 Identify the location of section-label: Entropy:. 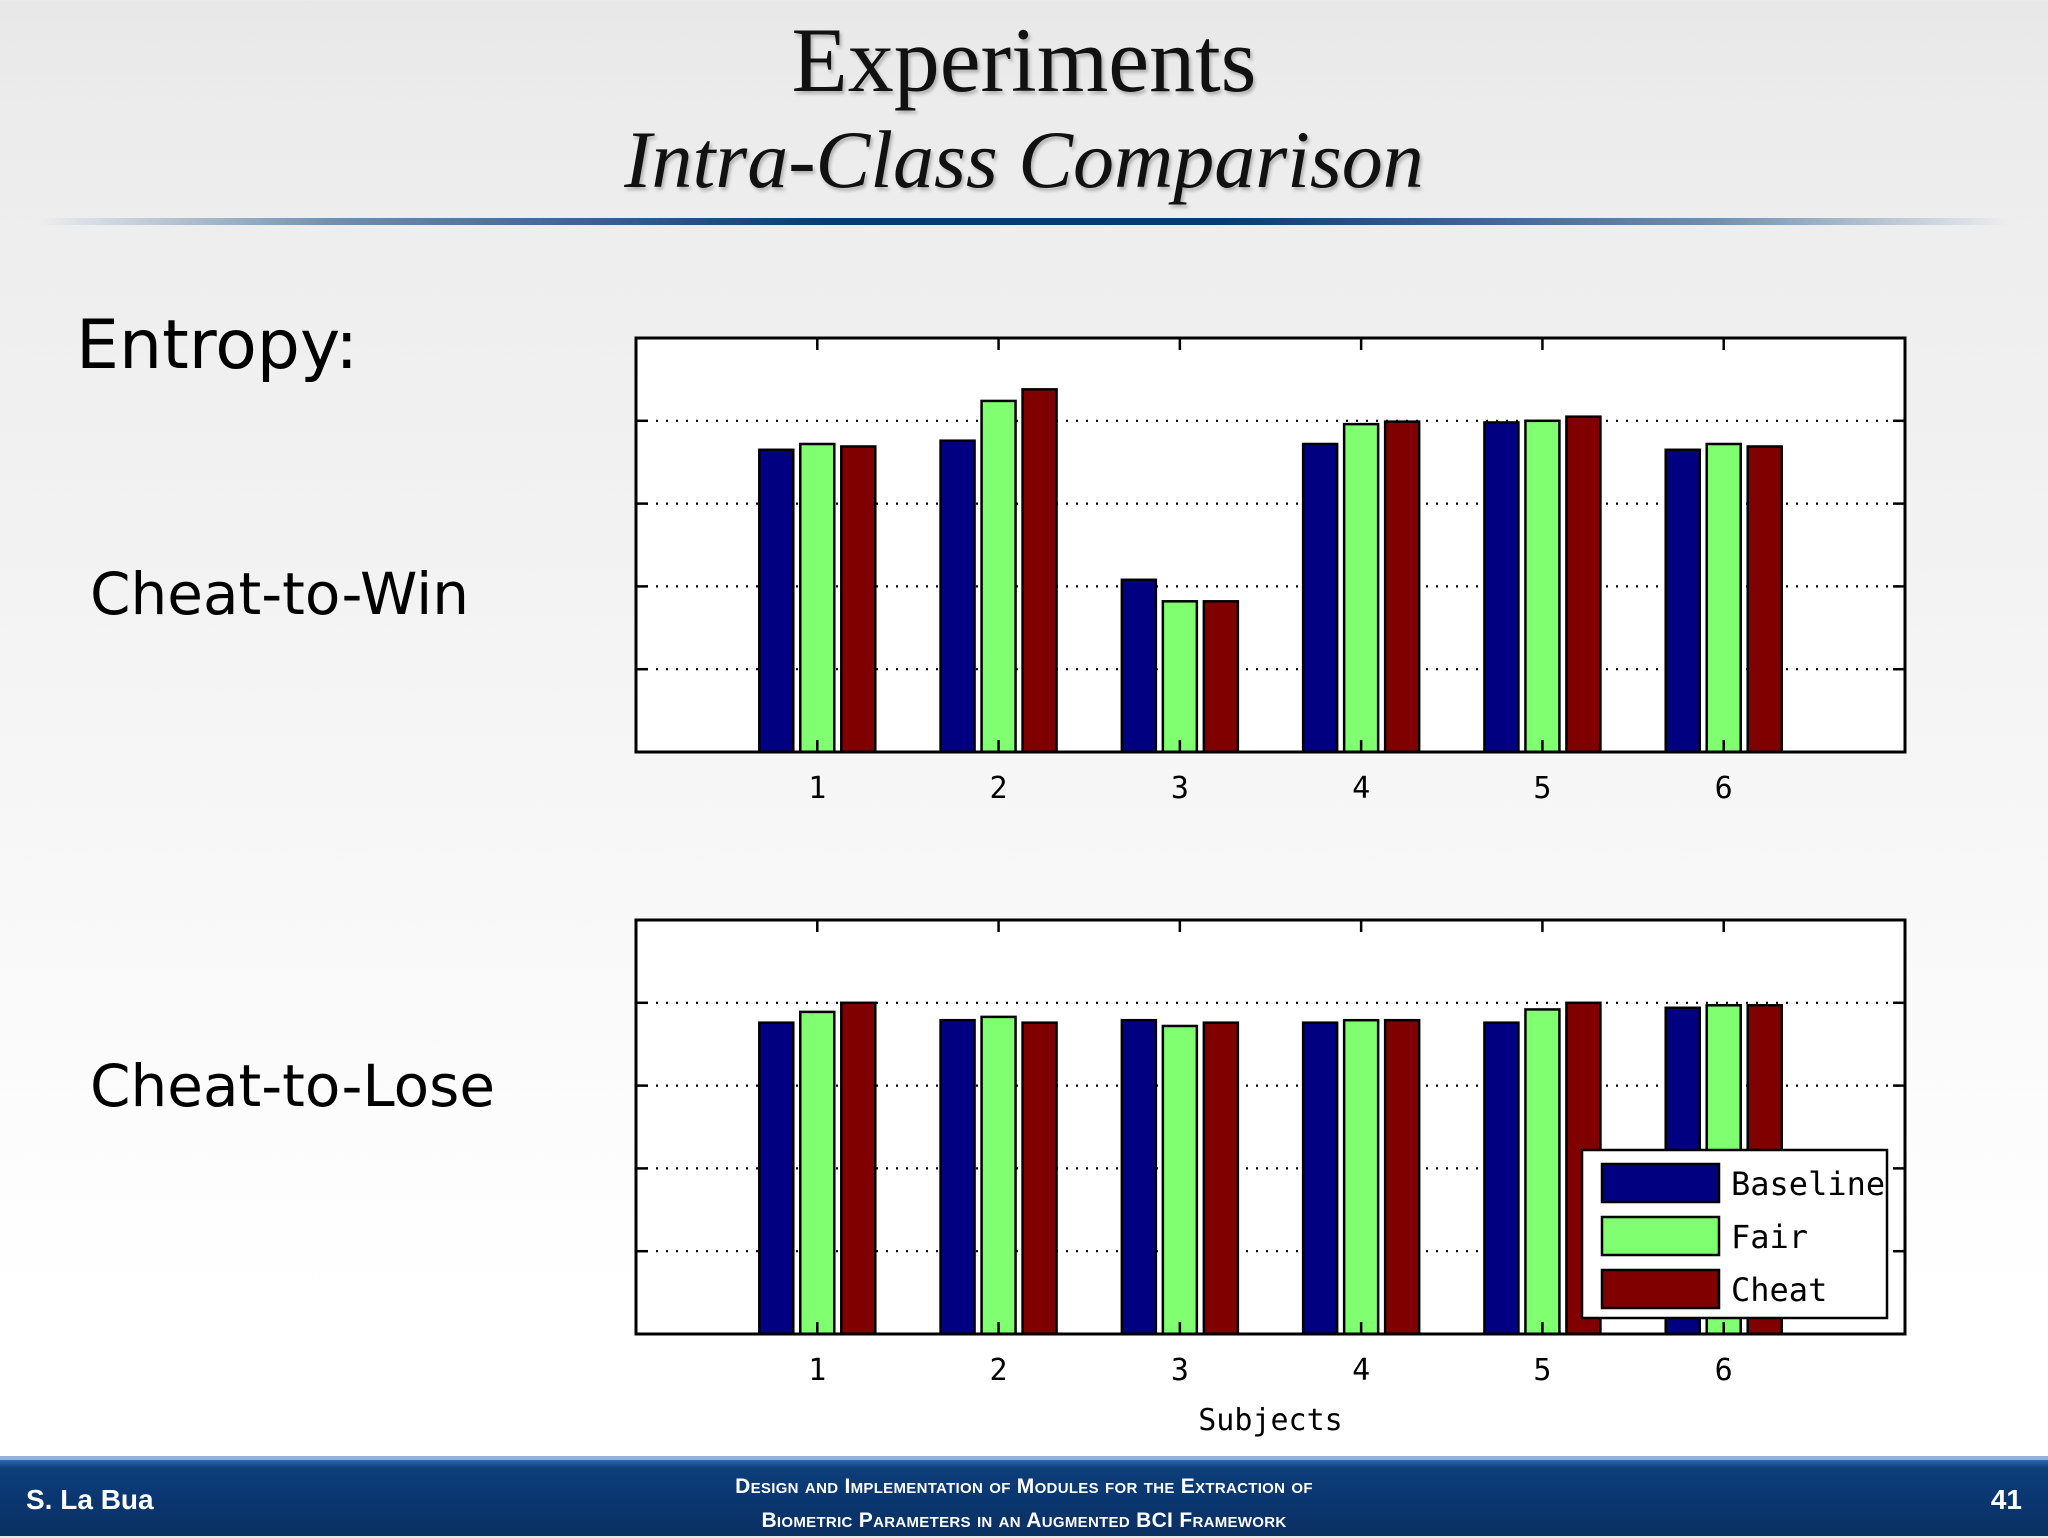
(217, 345).